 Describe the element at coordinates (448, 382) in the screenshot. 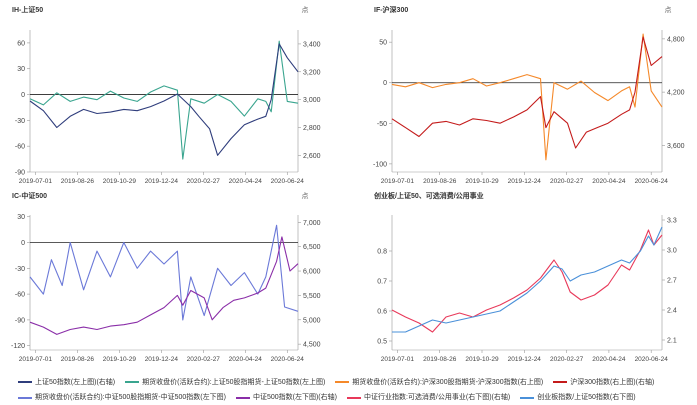

I see `legend-label: 期货收盘价(活跃合约):沪深300股指期货-沪深300指数(右上图)` at that location.